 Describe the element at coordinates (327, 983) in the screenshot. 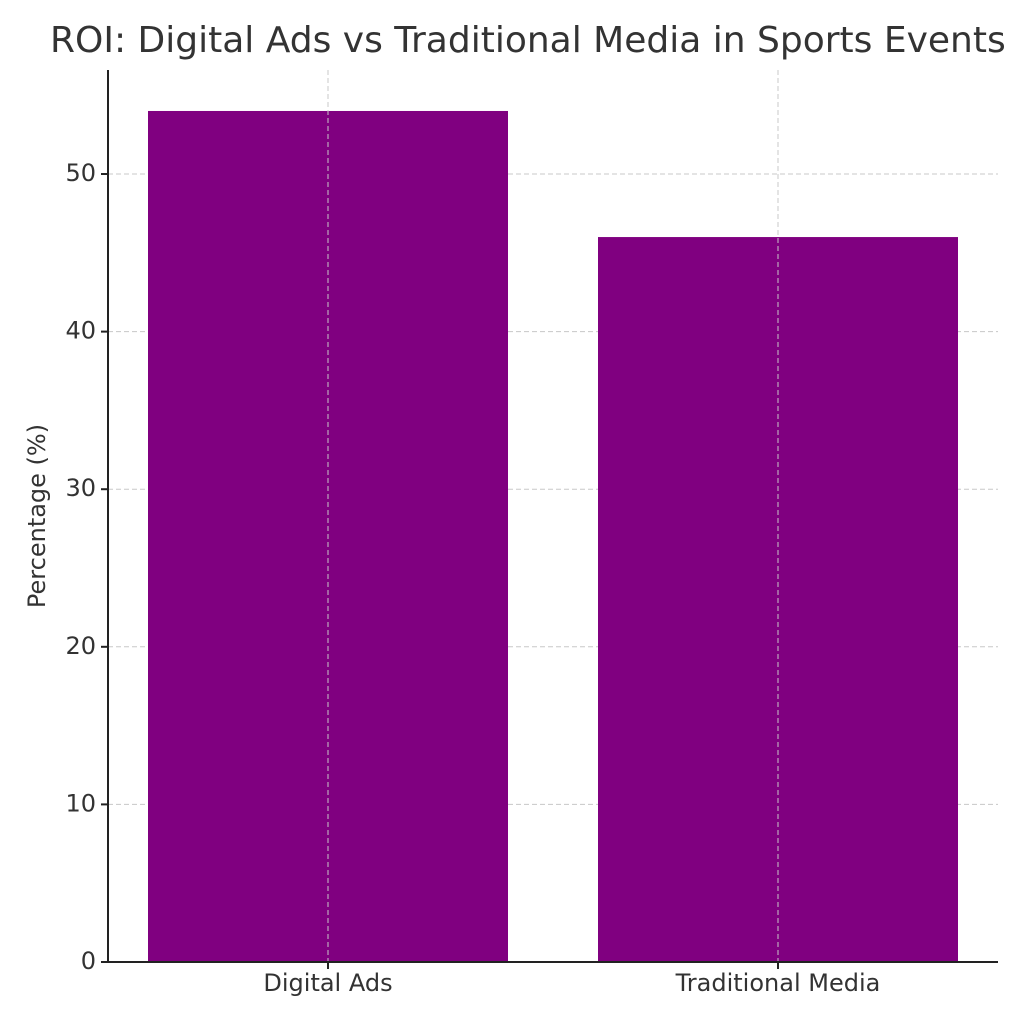

I see `x-tick-label: Digital Ads` at that location.